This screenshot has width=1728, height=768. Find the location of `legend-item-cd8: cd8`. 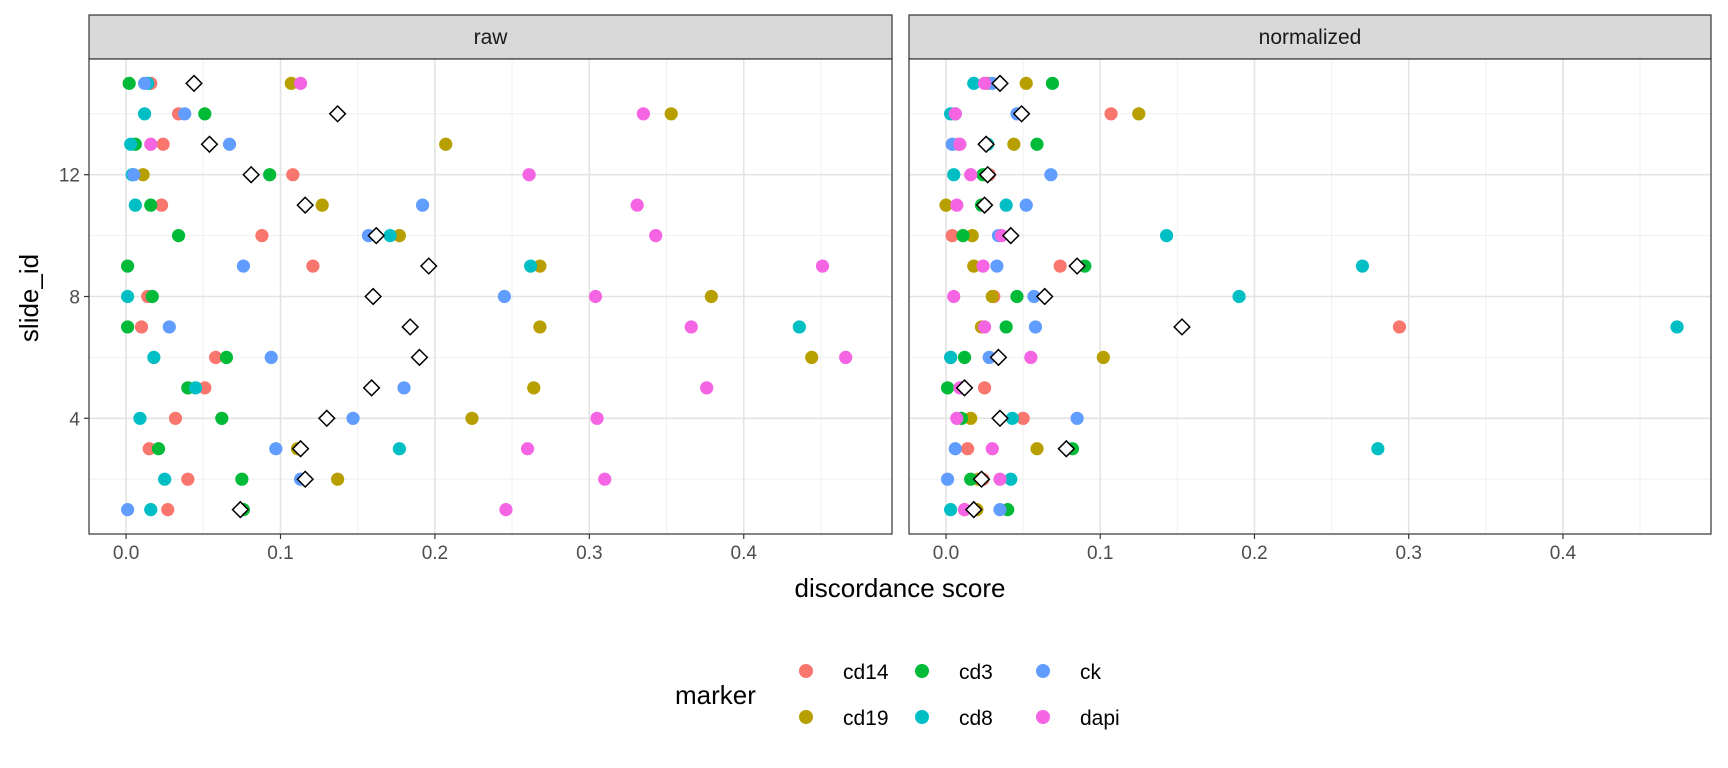

legend-item-cd8: cd8 is located at coordinates (954, 718).